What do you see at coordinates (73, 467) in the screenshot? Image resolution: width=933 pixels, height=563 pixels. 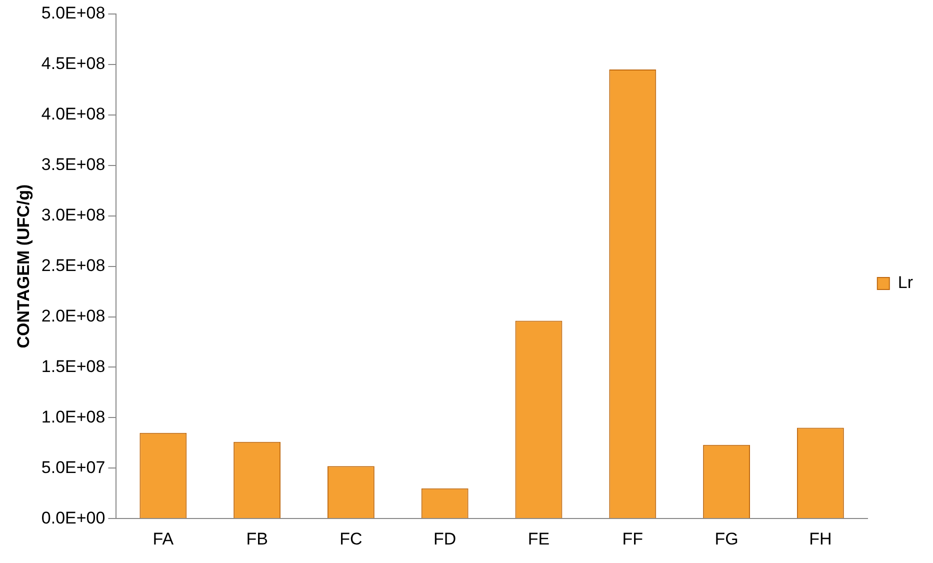 I see `y-tick-label: 5.0E+07` at bounding box center [73, 467].